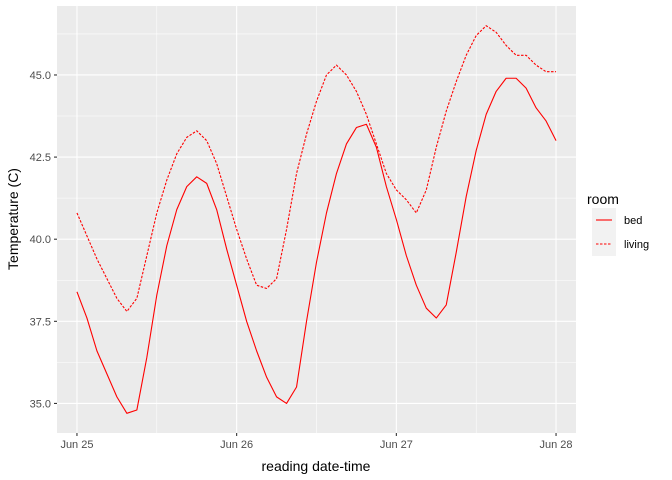  I want to click on x-tick-label: Jun 26, so click(236, 445).